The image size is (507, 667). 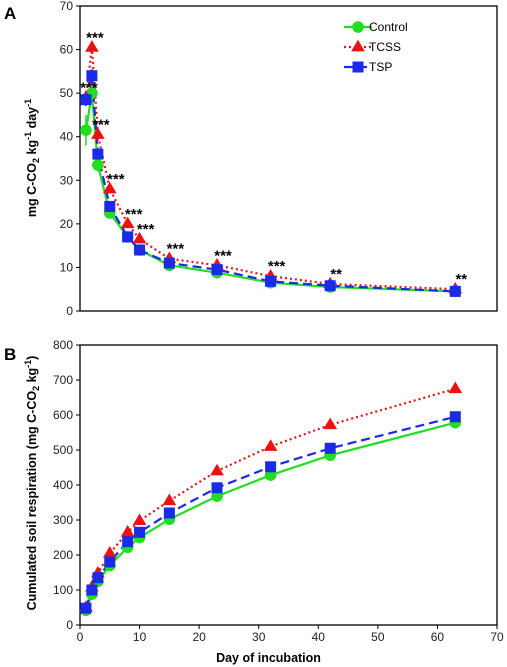 What do you see at coordinates (259, 637) in the screenshot?
I see `x-tick-label: 30` at bounding box center [259, 637].